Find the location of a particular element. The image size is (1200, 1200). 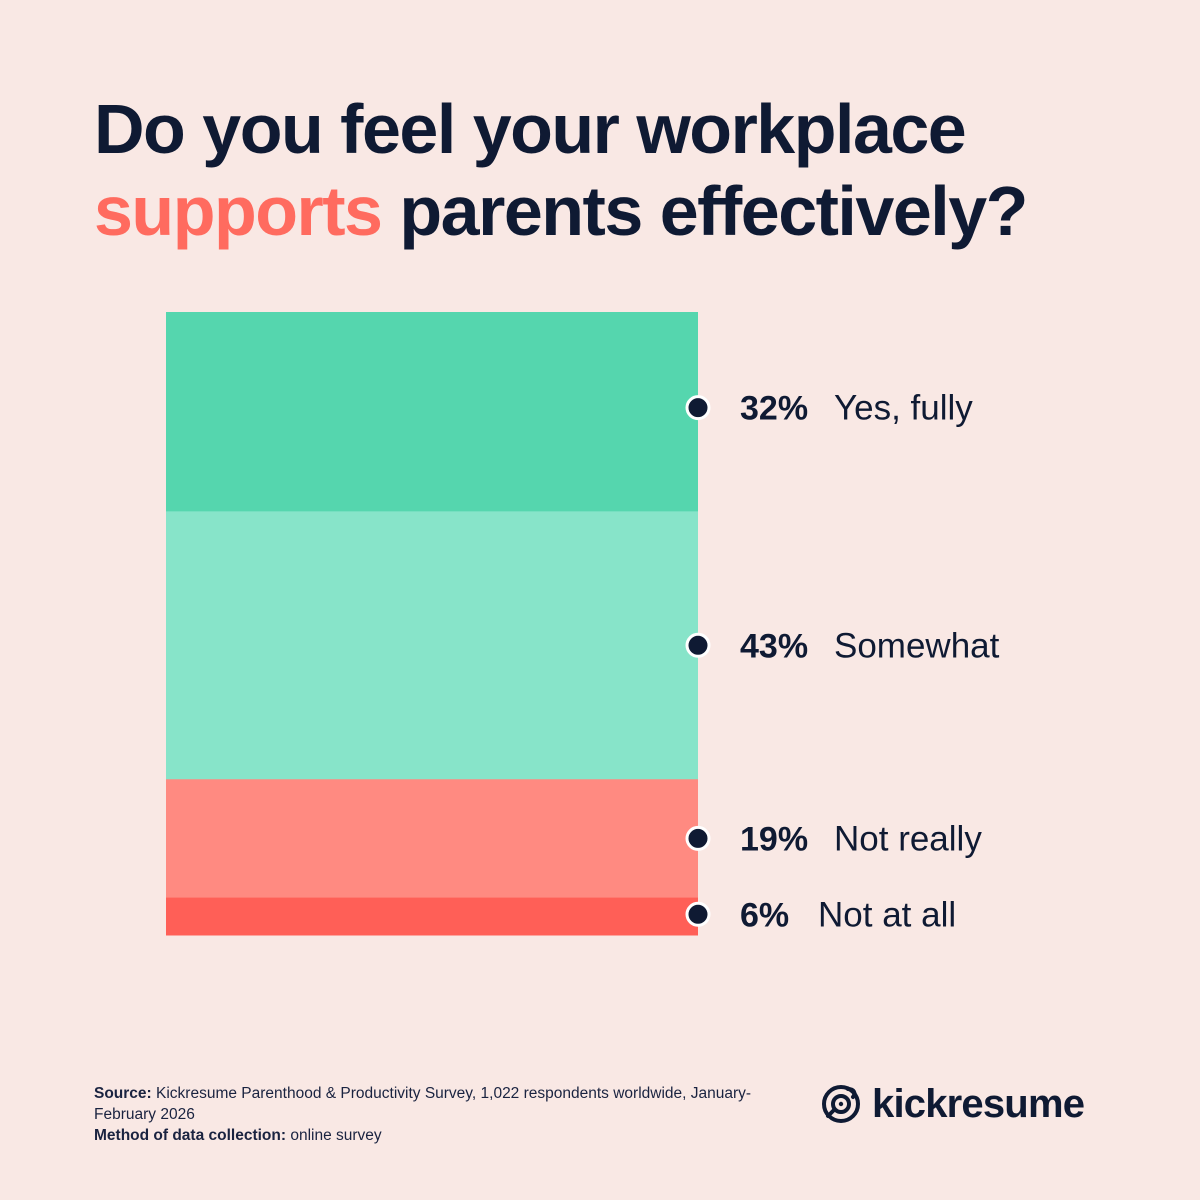

category-label: Not really is located at coordinates (908, 838).